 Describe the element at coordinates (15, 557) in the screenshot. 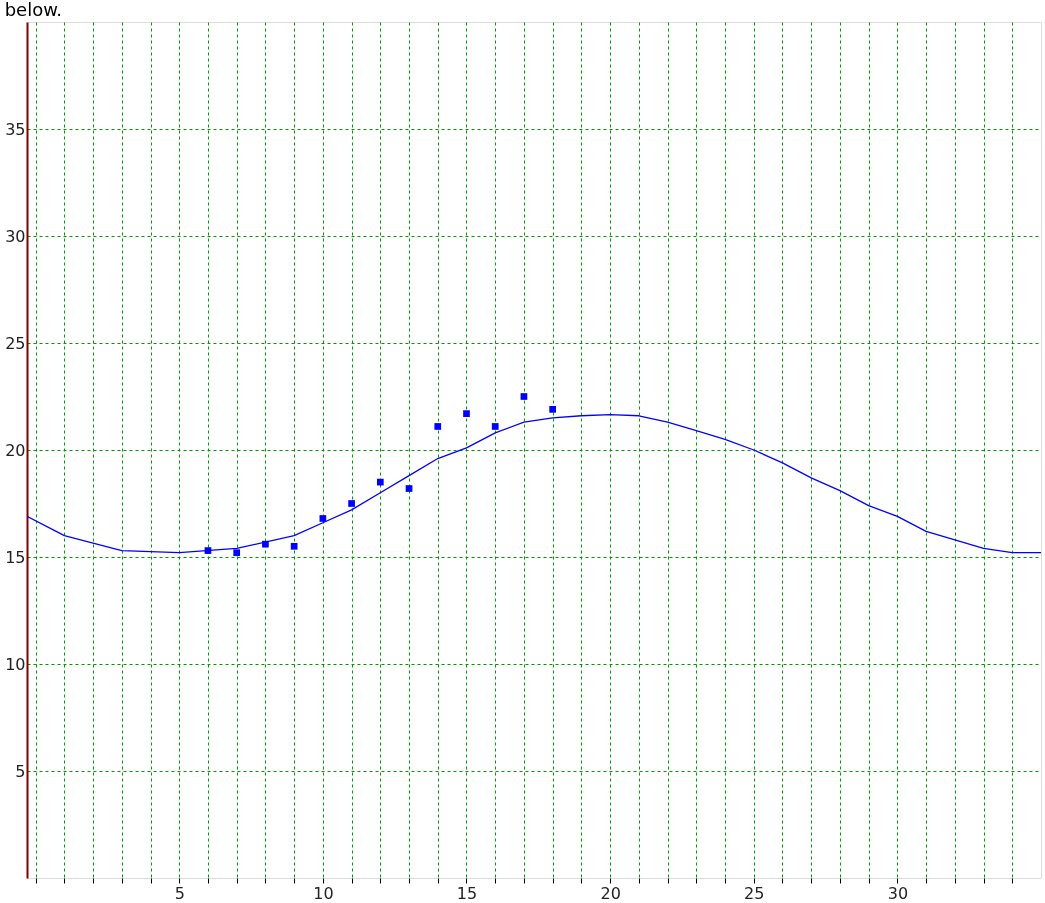

I see `y-tick-label: 15` at that location.